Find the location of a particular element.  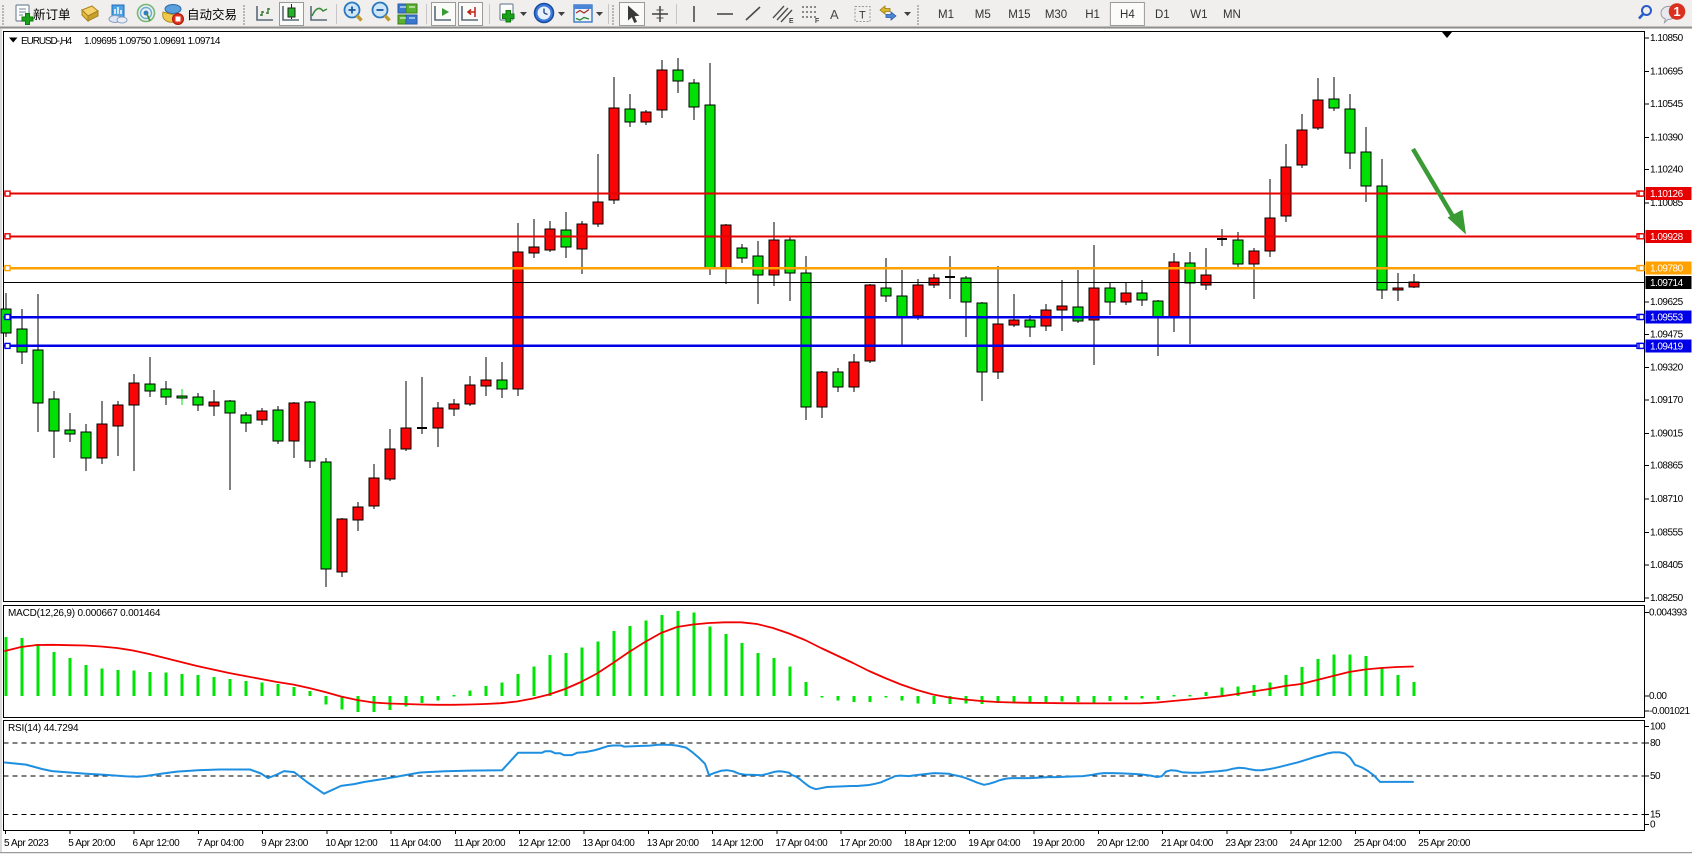

svg-text: 25 Apr 20:00 is located at coordinates (1444, 843).